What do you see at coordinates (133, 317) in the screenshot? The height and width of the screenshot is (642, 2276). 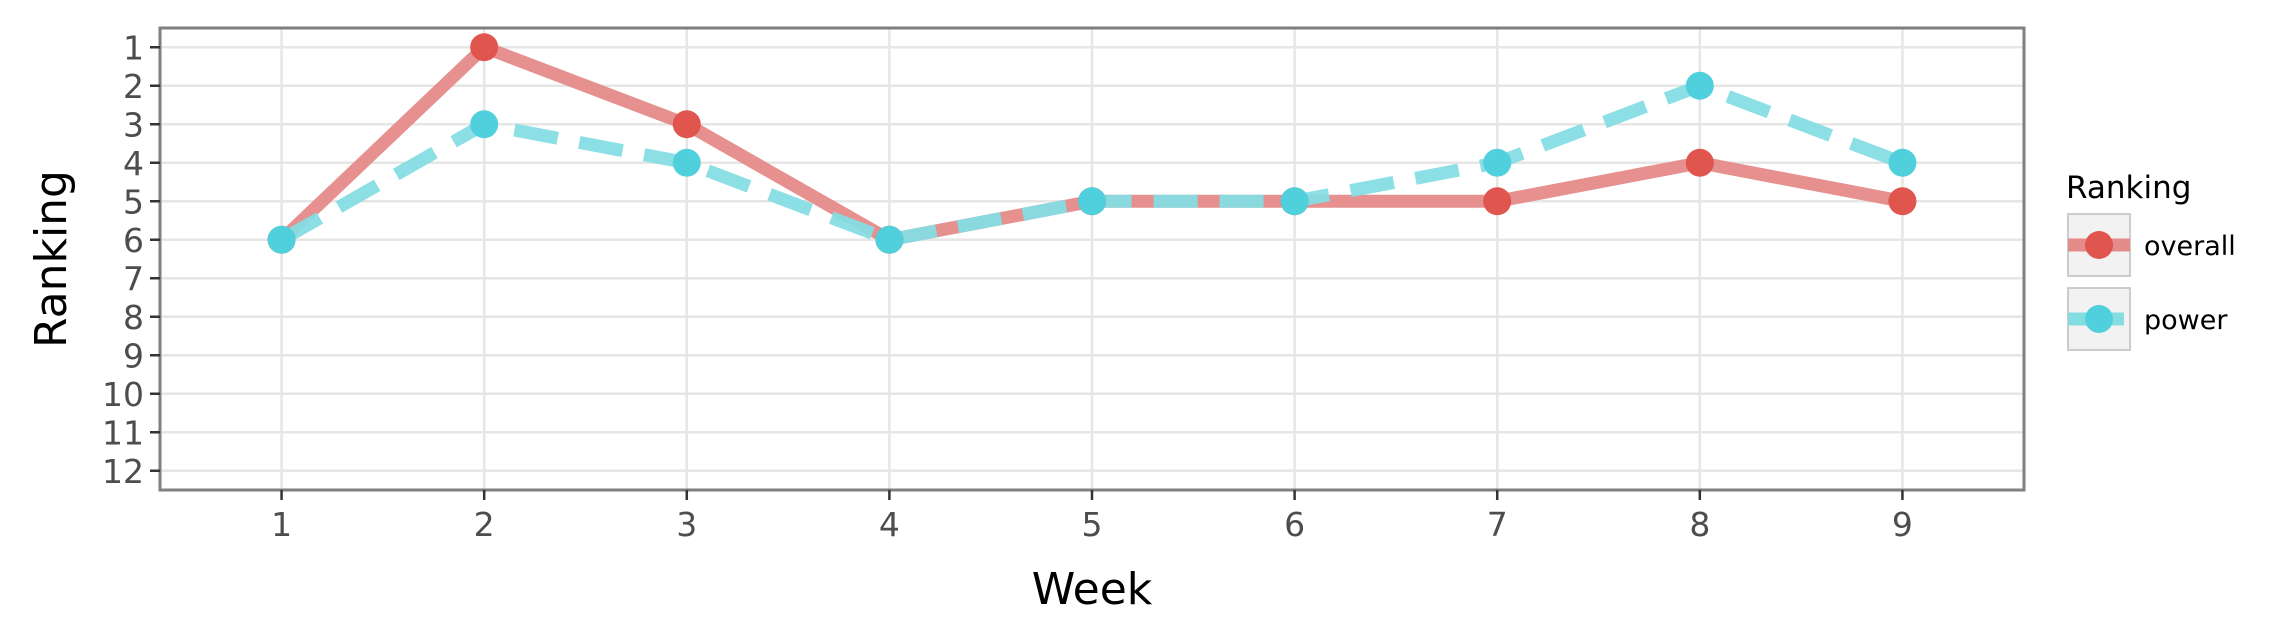 I see `y-tick-label: 8` at bounding box center [133, 317].